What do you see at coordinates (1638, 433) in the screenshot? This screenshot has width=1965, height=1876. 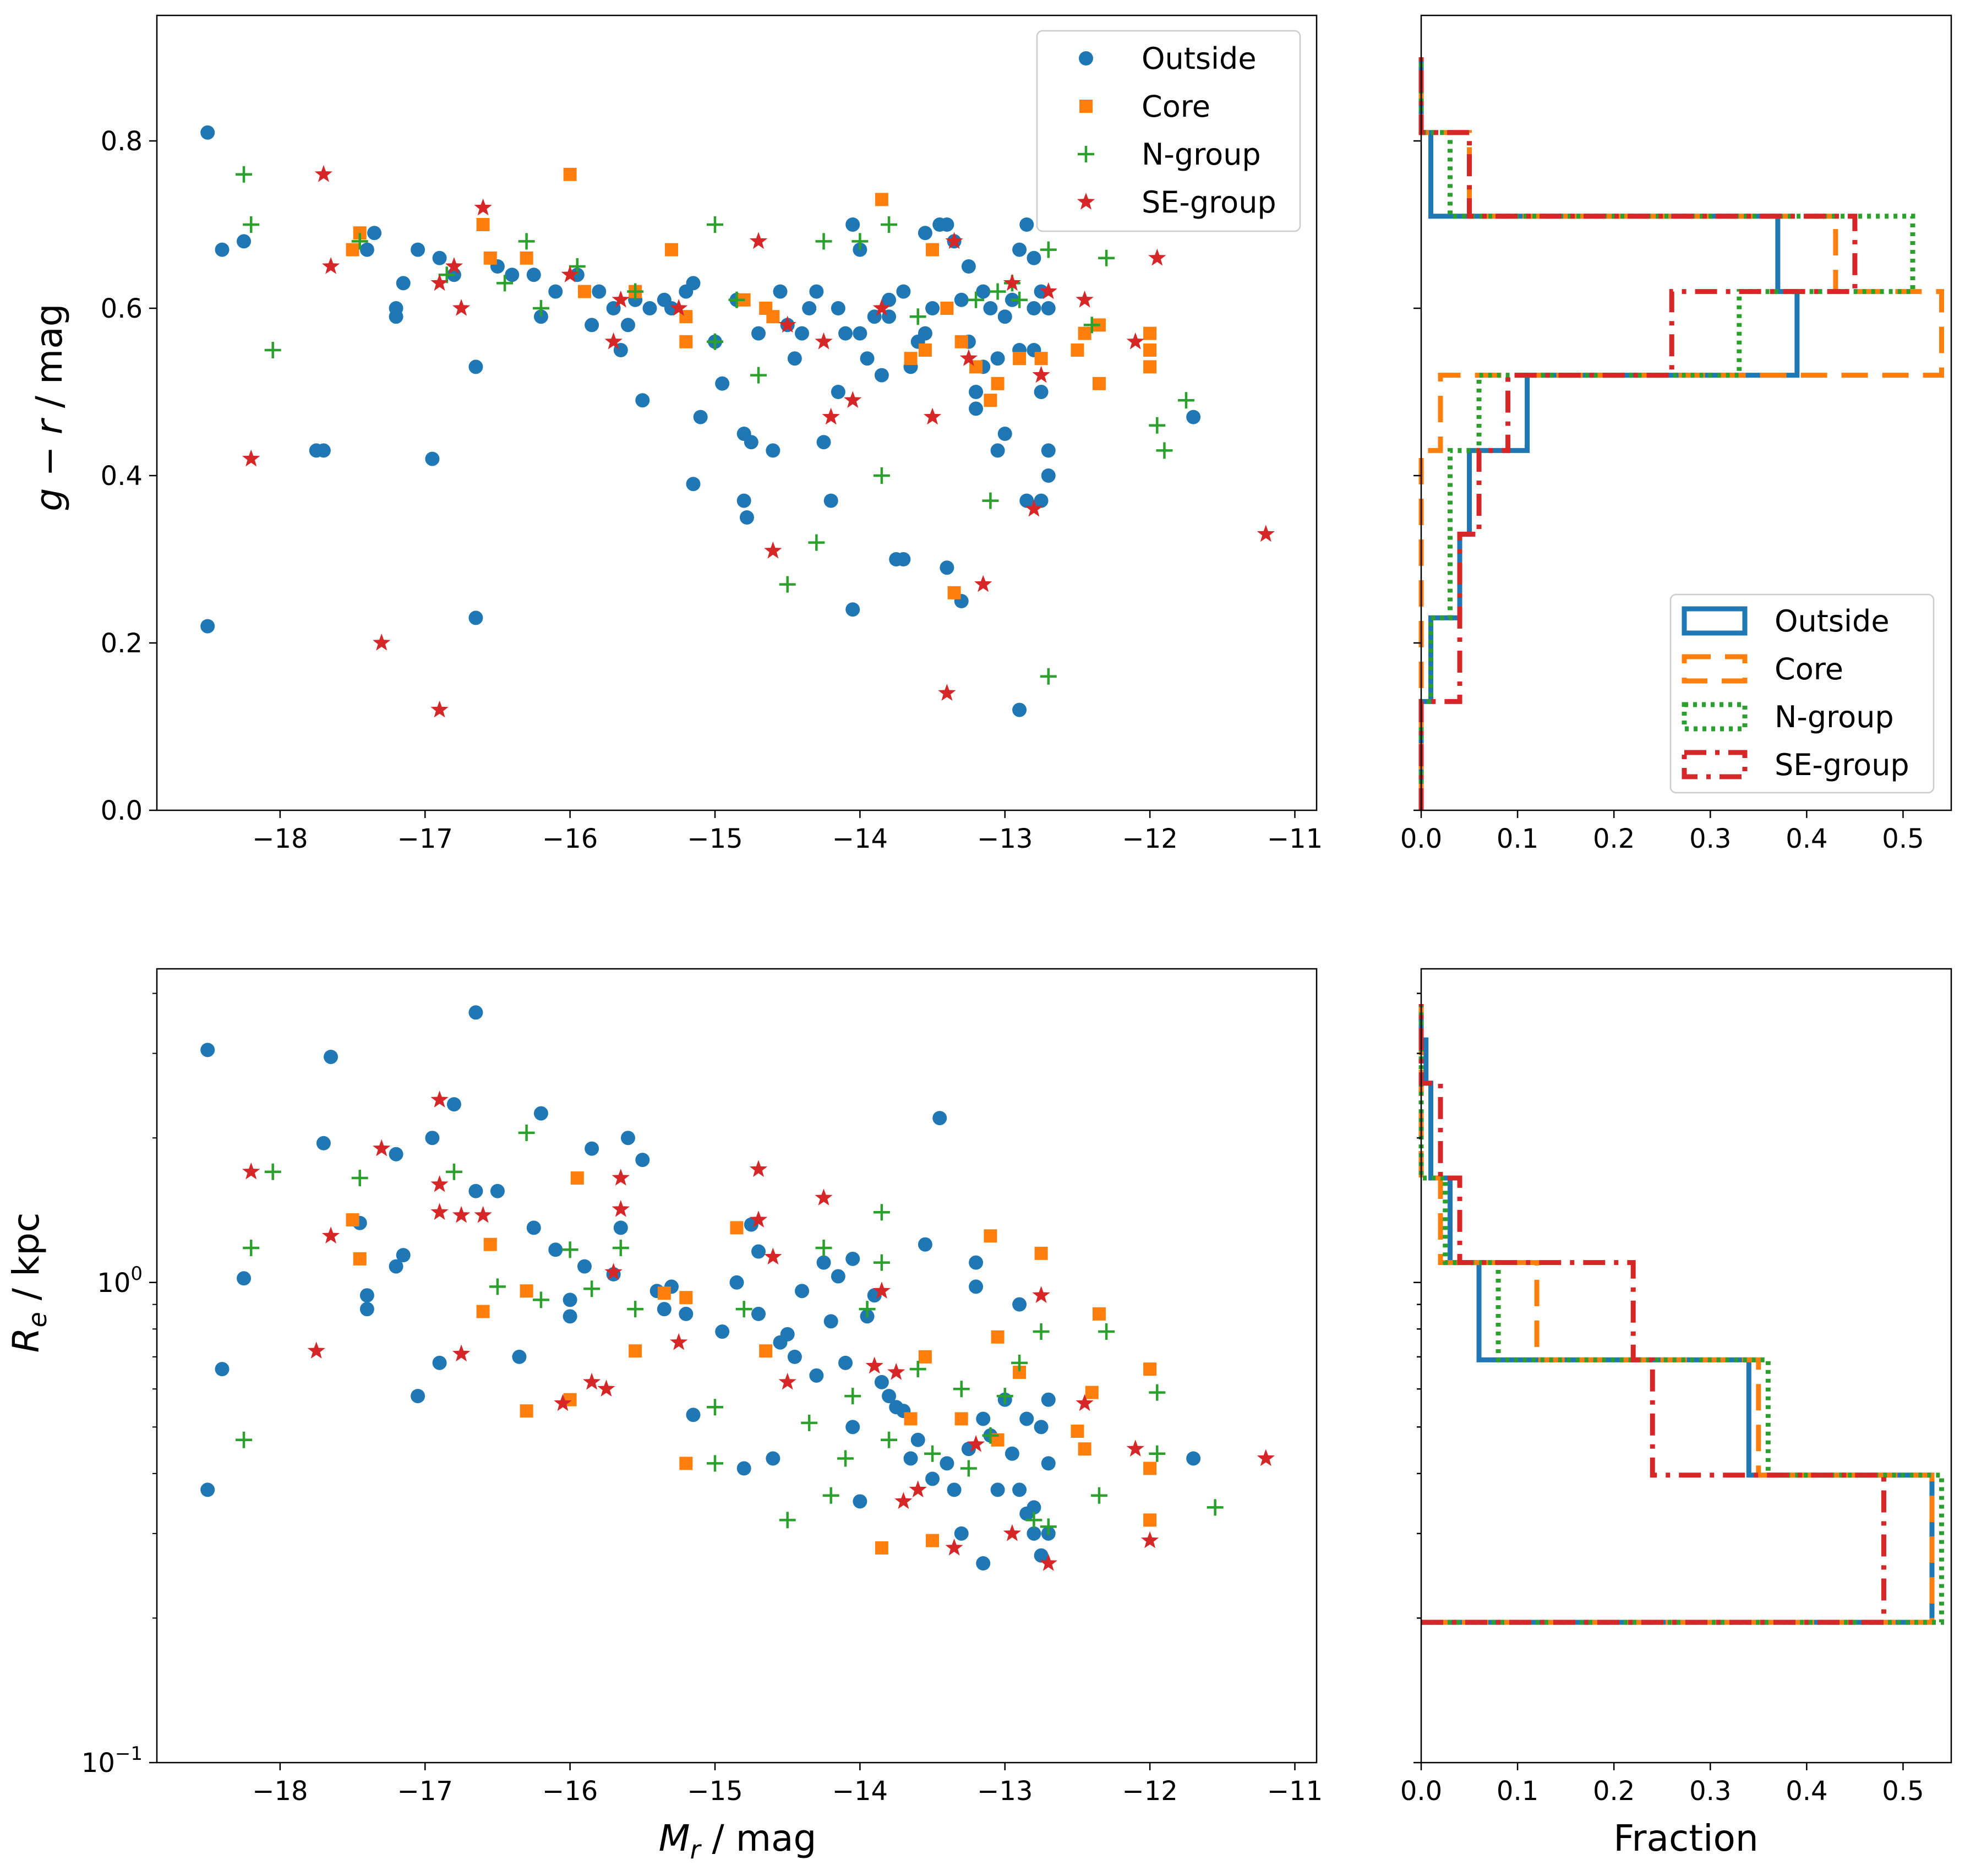 I see `se-group-histogram-step` at bounding box center [1638, 433].